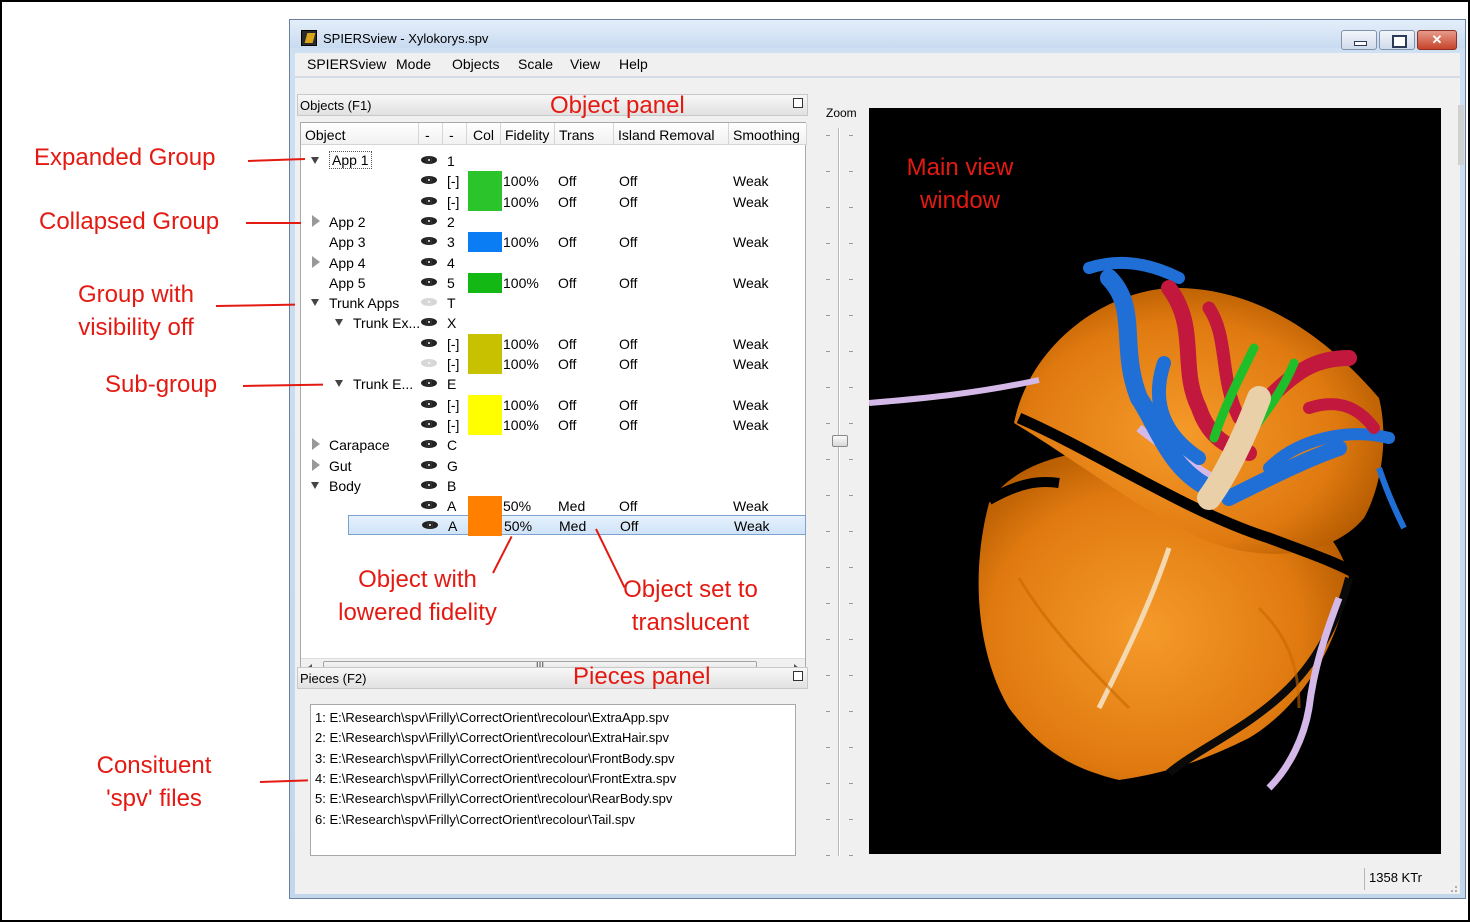  Describe the element at coordinates (360, 134) in the screenshot. I see `col-object: Object` at that location.